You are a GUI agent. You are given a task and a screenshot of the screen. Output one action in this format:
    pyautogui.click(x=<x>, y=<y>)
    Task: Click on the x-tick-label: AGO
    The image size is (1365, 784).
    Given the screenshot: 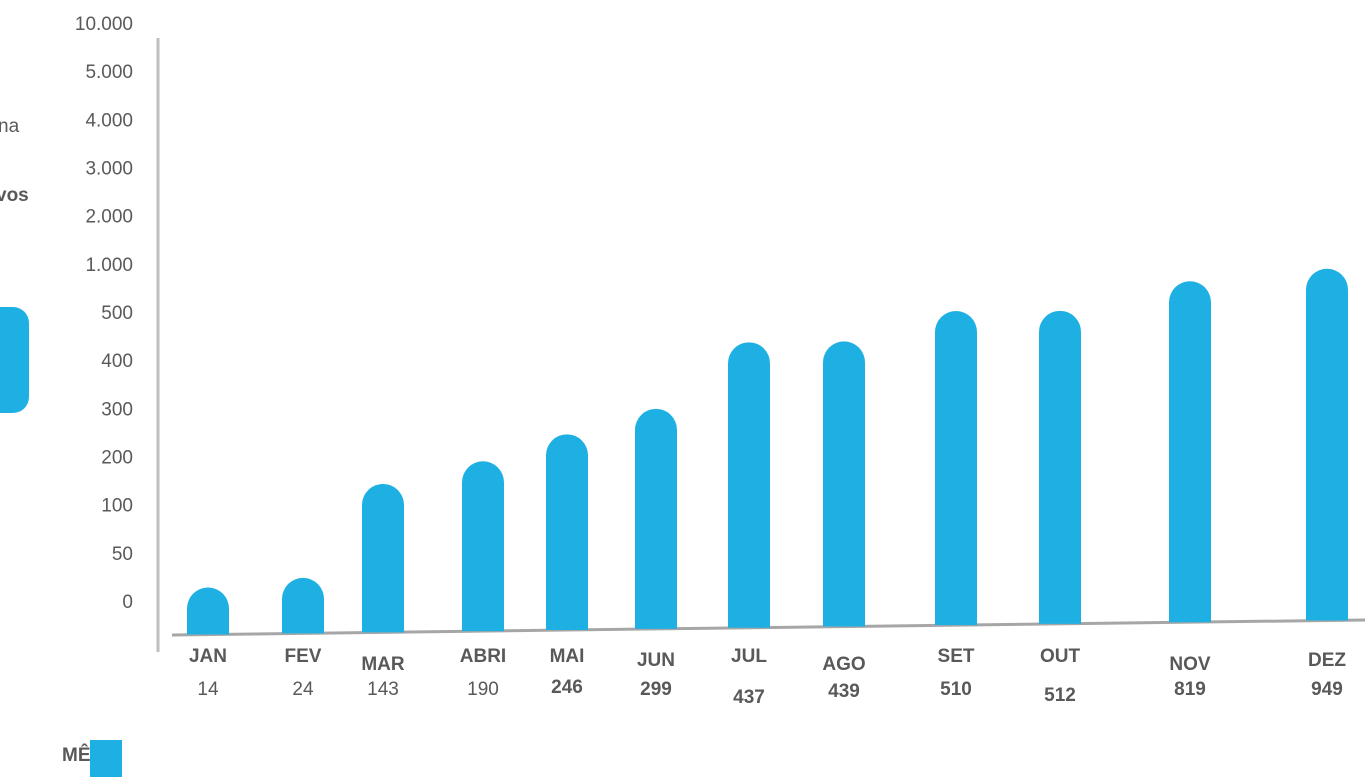 What is the action you would take?
    pyautogui.click(x=843, y=664)
    